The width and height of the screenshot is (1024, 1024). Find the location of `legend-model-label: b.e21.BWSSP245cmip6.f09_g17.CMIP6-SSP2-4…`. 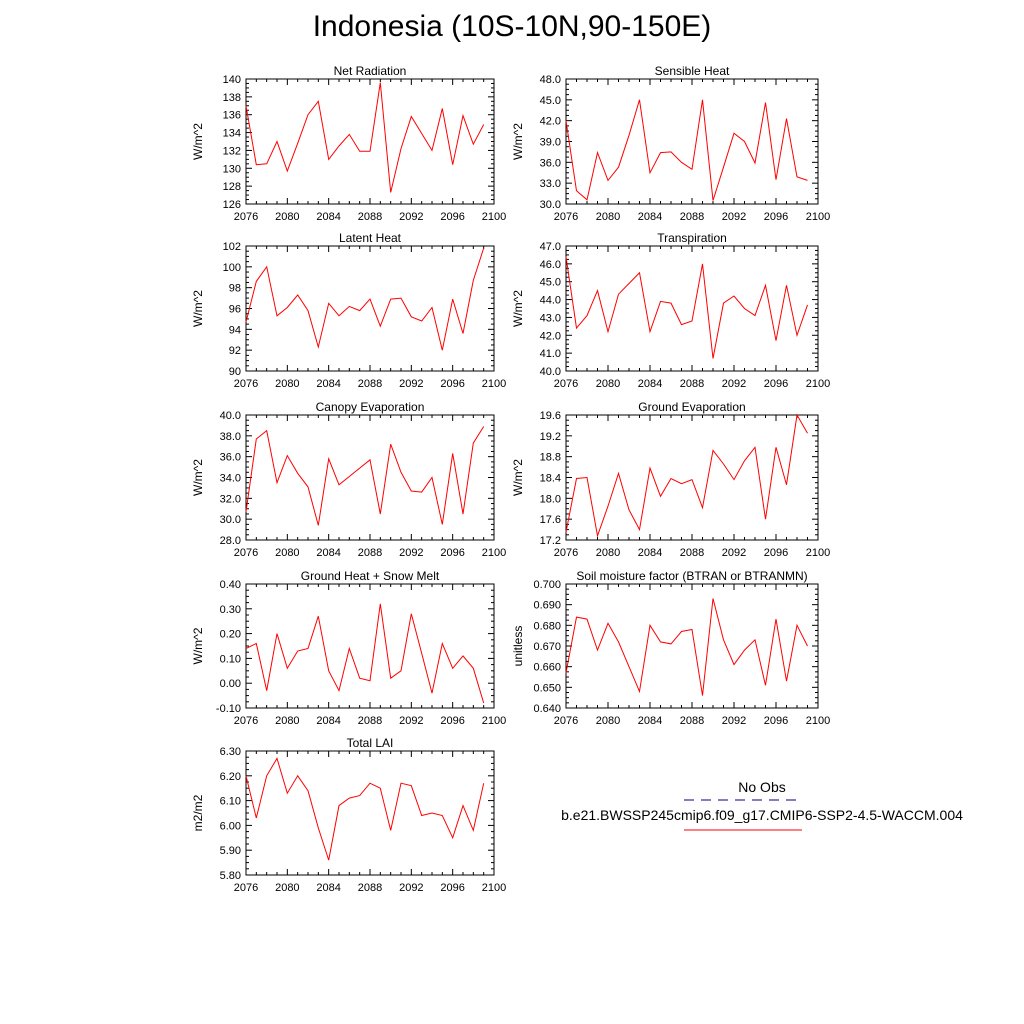

legend-model-label: b.e21.BWSSP245cmip6.f09_g17.CMIP6-SSP2-4… is located at coordinates (762, 815).